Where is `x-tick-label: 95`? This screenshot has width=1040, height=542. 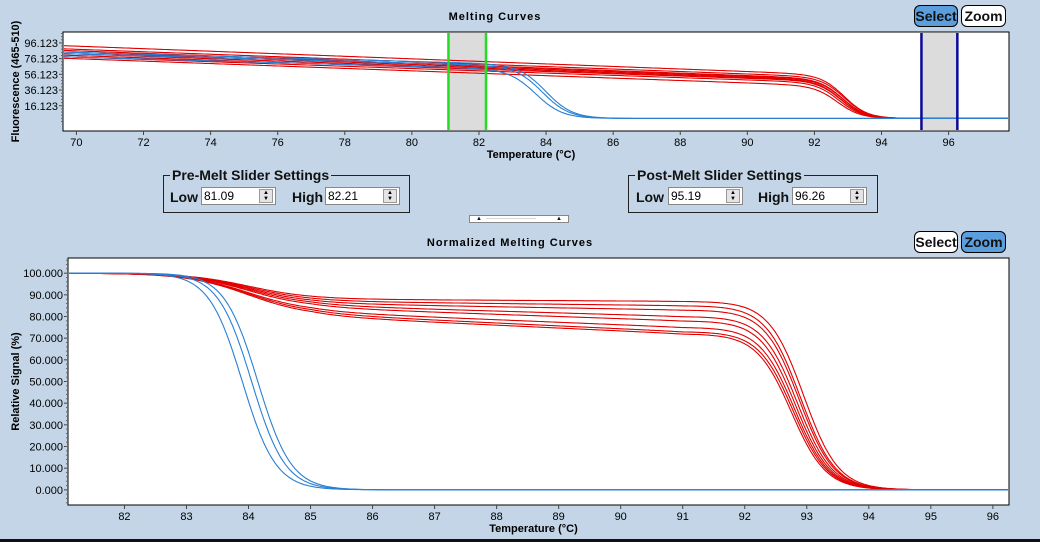
x-tick-label: 95 is located at coordinates (931, 517).